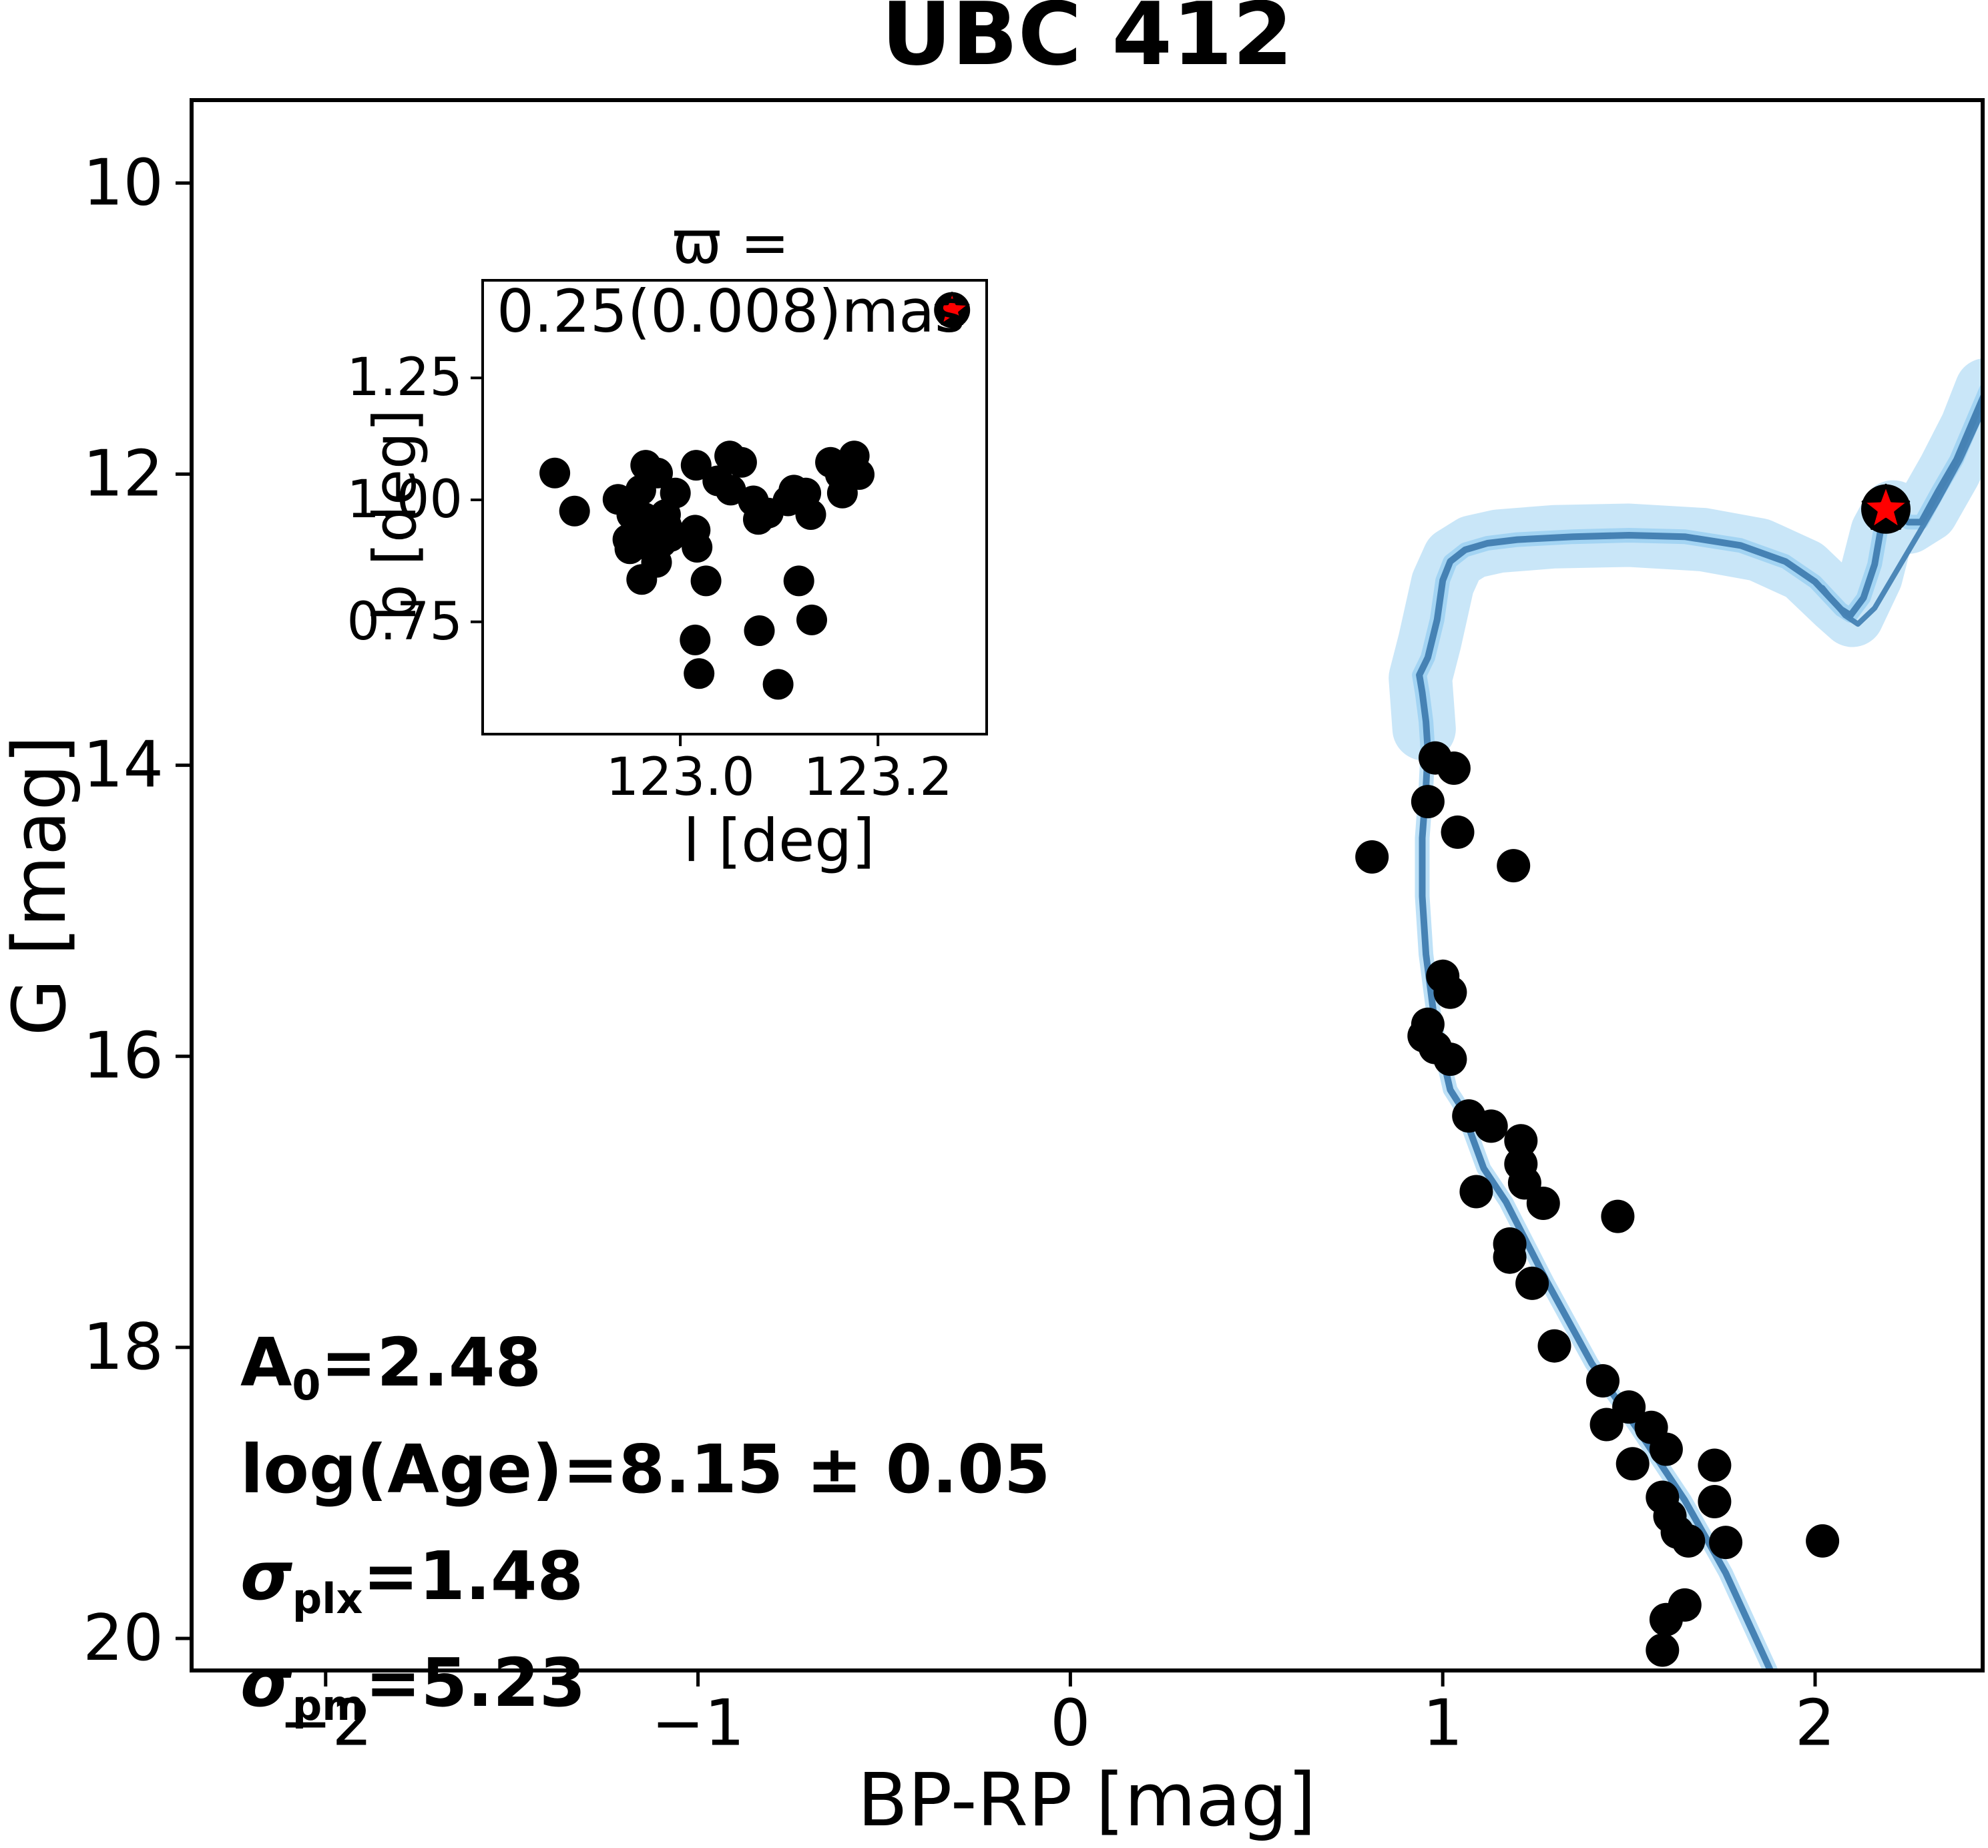 Image resolution: width=1988 pixels, height=1848 pixels. What do you see at coordinates (699, 1724) in the screenshot?
I see `x-tick-label: −1` at bounding box center [699, 1724].